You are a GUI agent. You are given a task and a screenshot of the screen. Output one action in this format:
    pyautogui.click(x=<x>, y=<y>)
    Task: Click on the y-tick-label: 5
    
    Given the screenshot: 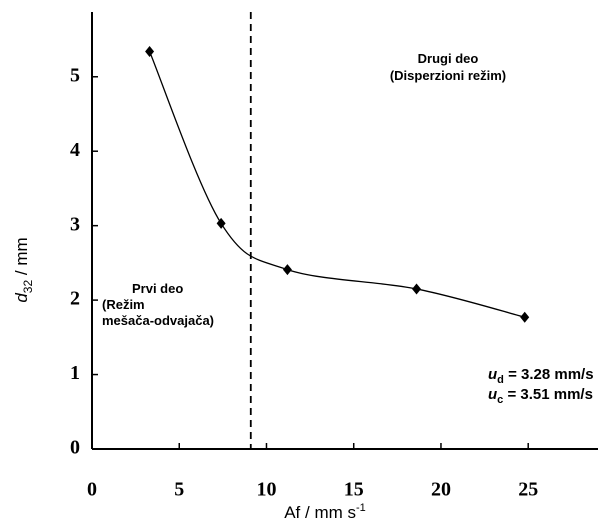 What is the action you would take?
    pyautogui.click(x=75, y=75)
    